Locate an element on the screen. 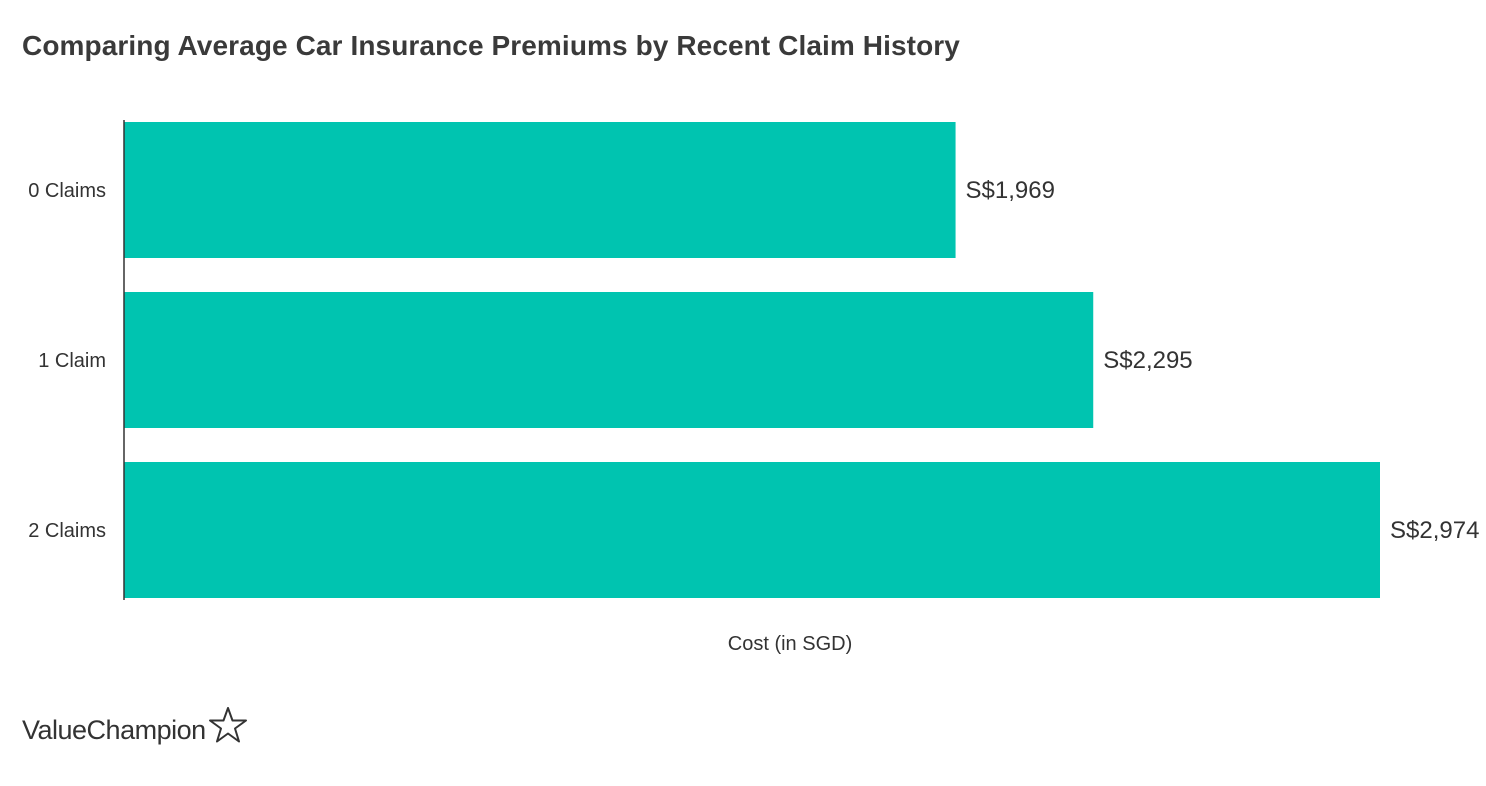  value-label-2: S$2,974 is located at coordinates (1434, 530).